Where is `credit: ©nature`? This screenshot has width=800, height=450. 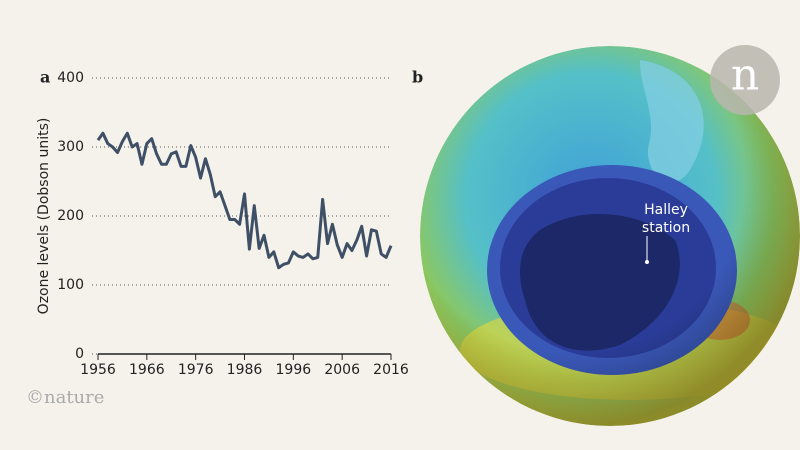 credit: ©nature is located at coordinates (65, 397).